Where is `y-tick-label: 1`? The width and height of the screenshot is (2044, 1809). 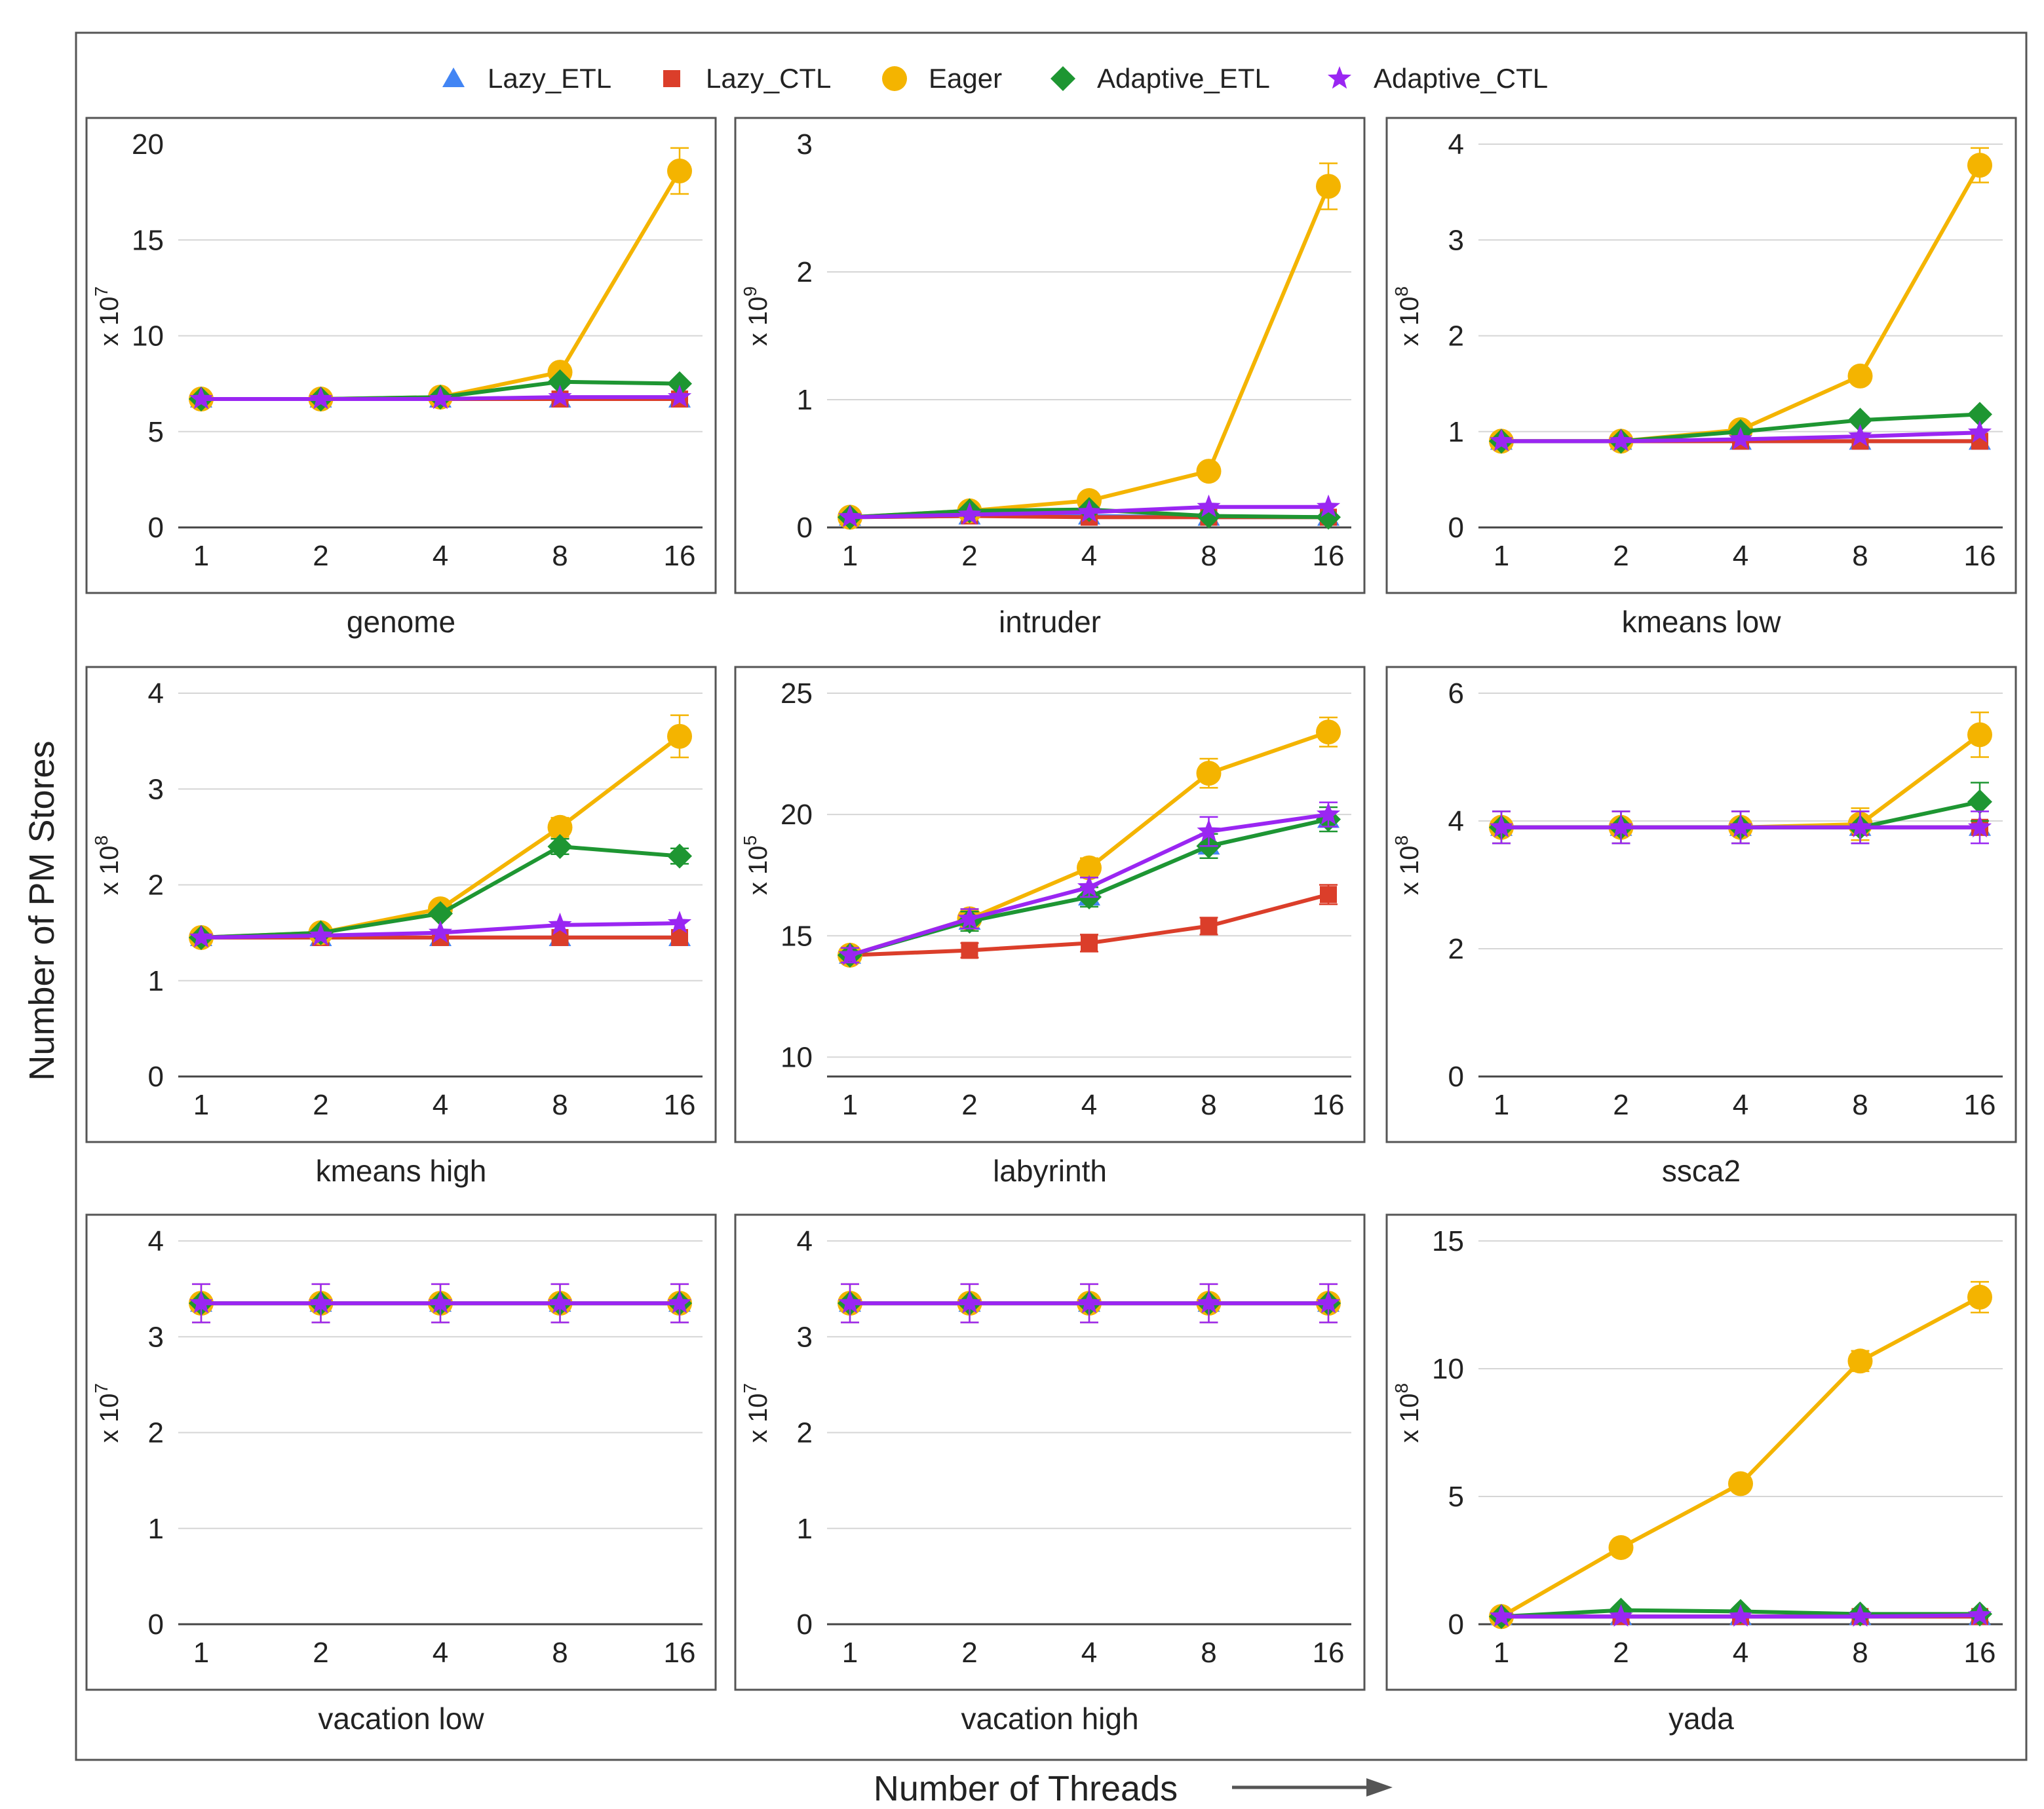
y-tick-label: 1 is located at coordinates (156, 1529).